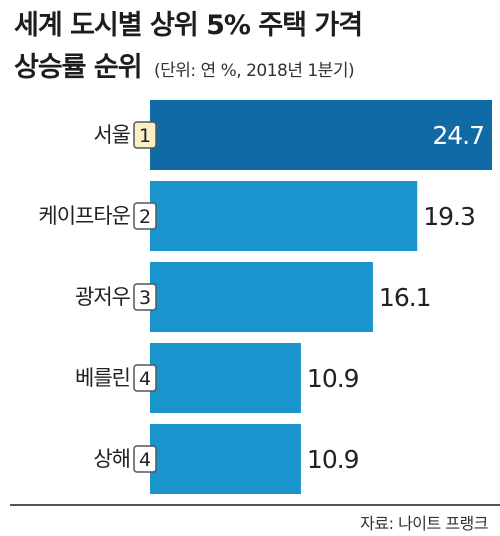  What do you see at coordinates (111, 135) in the screenshot?
I see `category-label: 서울` at bounding box center [111, 135].